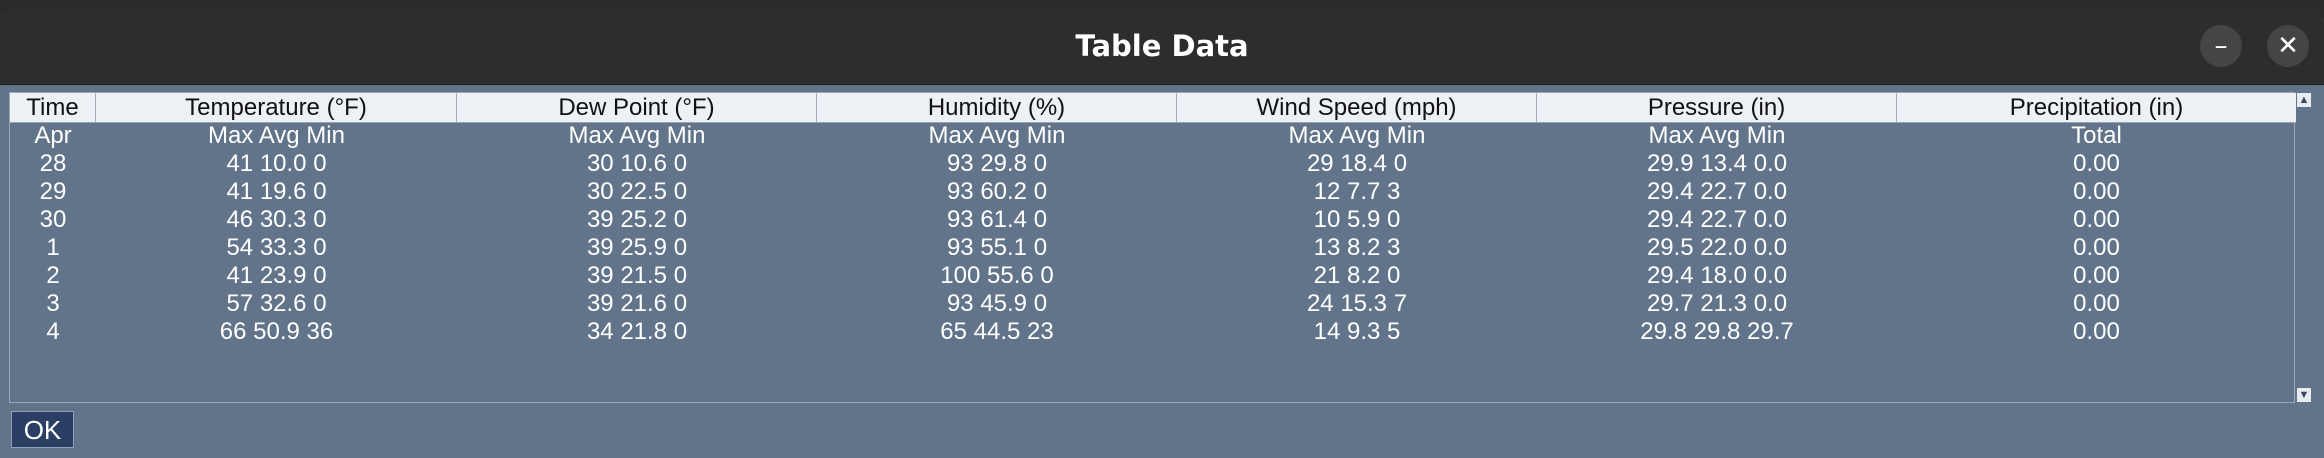 The image size is (2324, 458). What do you see at coordinates (1357, 191) in the screenshot?
I see `cell-wind-speed: 12 7.7 3` at bounding box center [1357, 191].